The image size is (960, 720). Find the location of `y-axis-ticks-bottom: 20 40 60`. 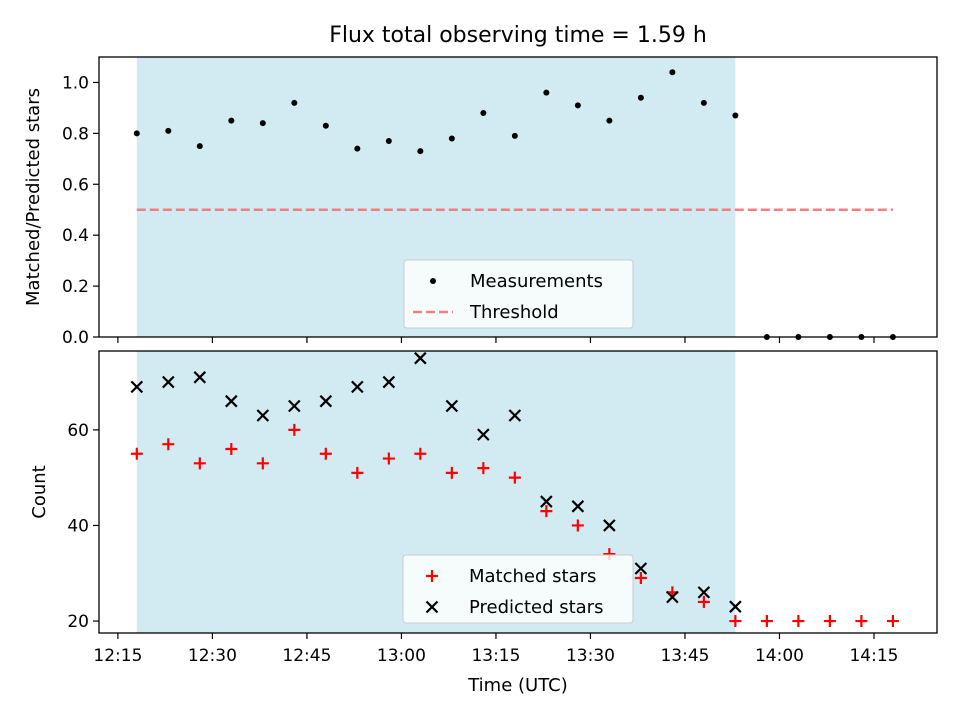

y-axis-ticks-bottom: 20 40 60 is located at coordinates (83, 526).